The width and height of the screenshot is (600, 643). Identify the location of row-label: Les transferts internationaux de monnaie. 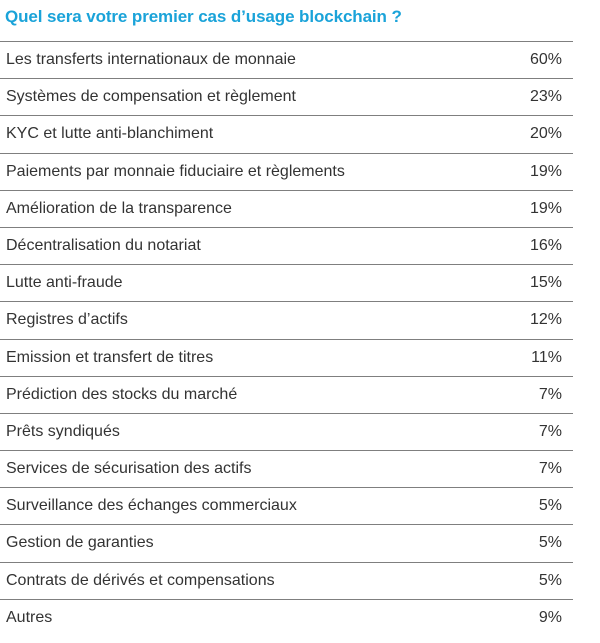
(151, 59).